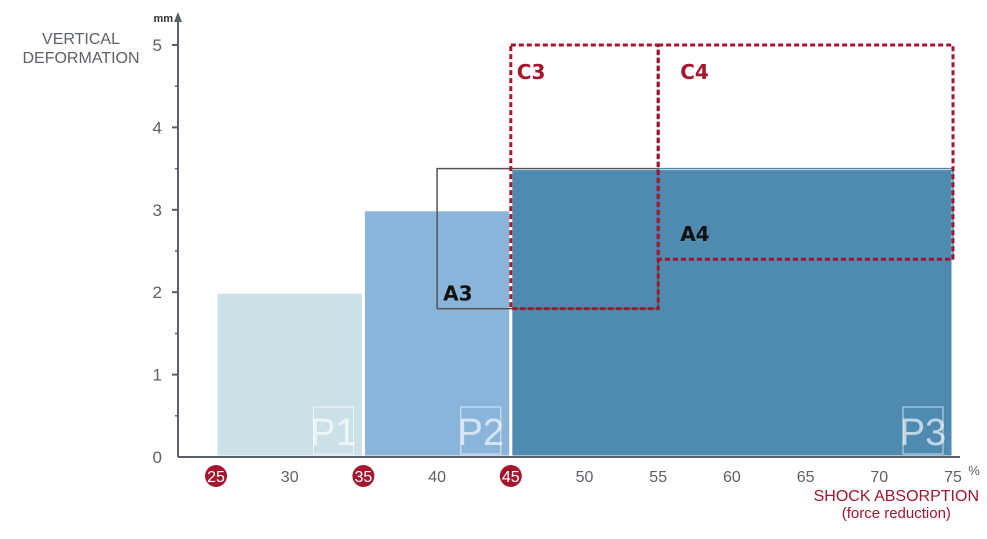  I want to click on region-c3-label: C3, so click(531, 72).